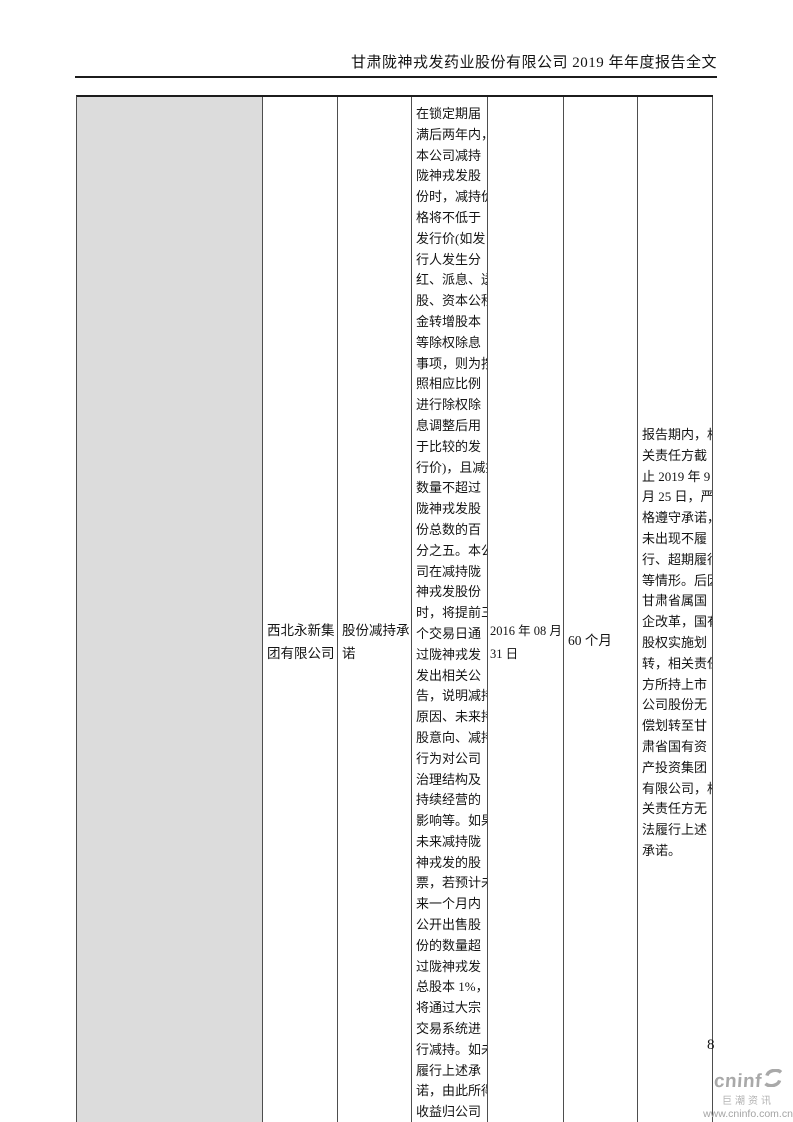 The height and width of the screenshot is (1122, 793). I want to click on table-cell-commitment-date: 2016 年 08 月 31 日, so click(526, 609).